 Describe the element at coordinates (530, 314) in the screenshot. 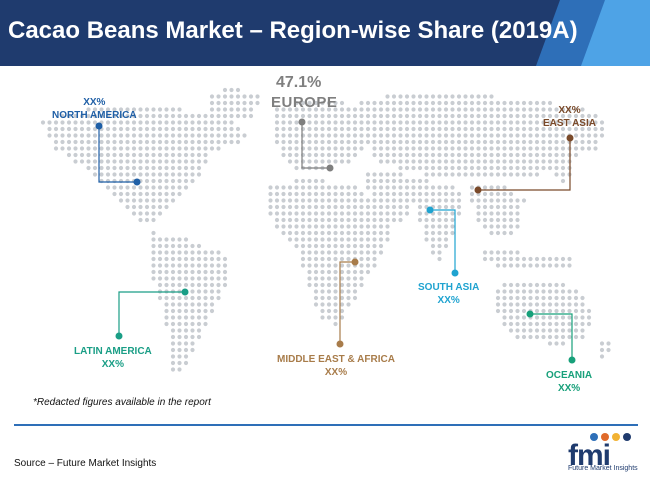

I see `oceania-marker` at that location.